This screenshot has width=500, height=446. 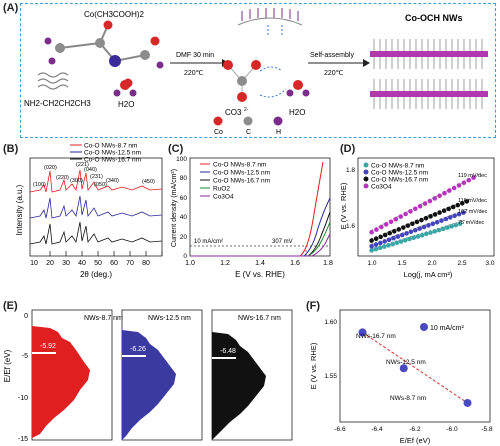 I want to click on e-ytick: -5, so click(x=25, y=356).